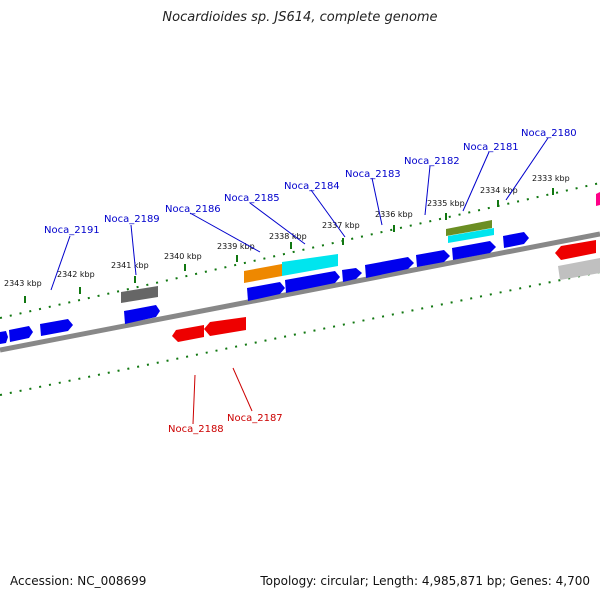  What do you see at coordinates (300, 17) in the screenshot?
I see `map-title: Nocardioides sp. JS614, complete genome` at bounding box center [300, 17].